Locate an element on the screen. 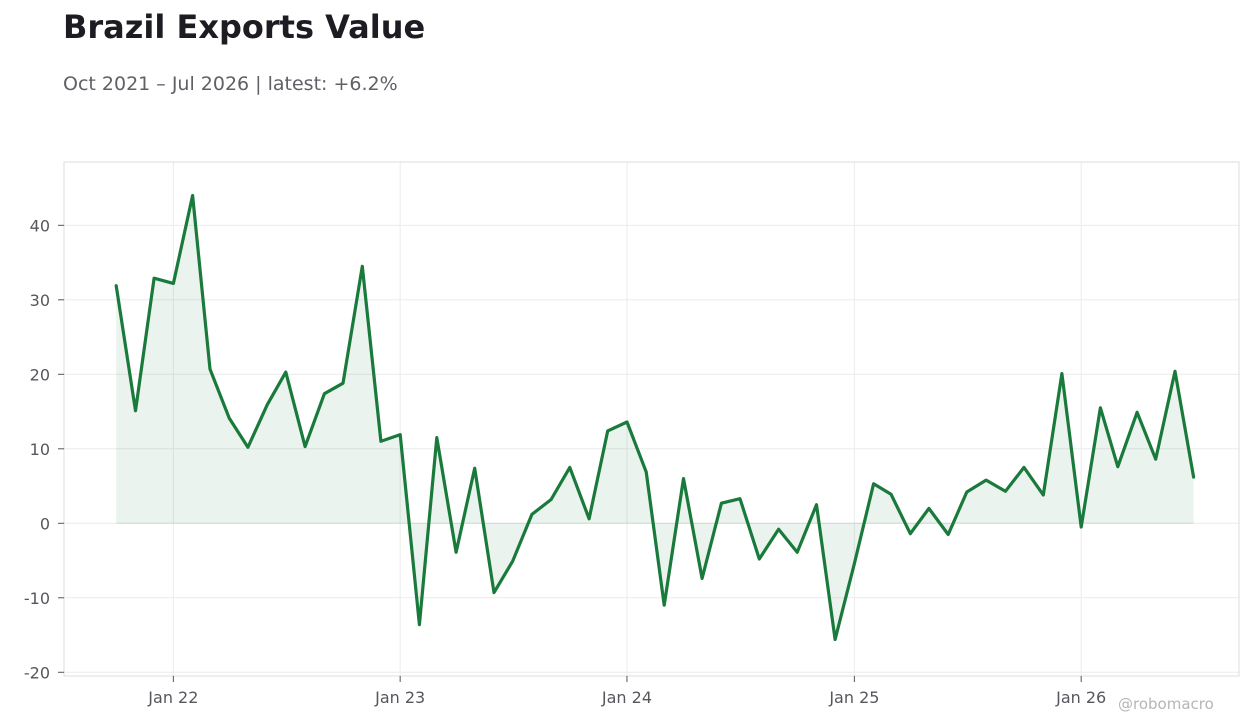 This screenshot has height=728, width=1260. chart-subtitle: Oct 2021 – Jul 2026 | latest: +6.2% is located at coordinates (230, 84).